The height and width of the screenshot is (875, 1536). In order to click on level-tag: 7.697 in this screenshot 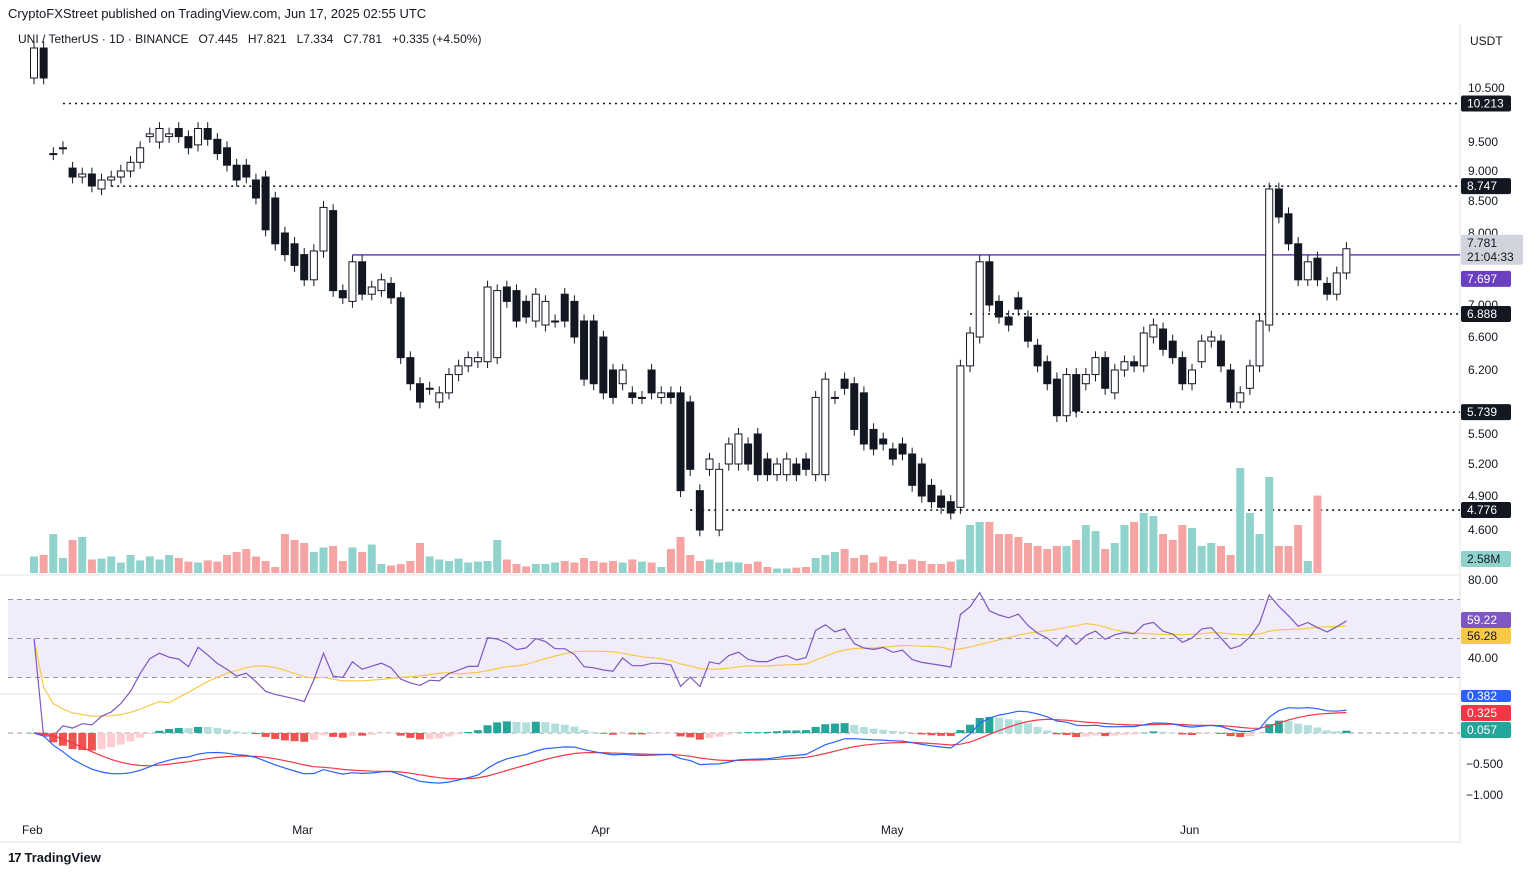, I will do `click(1482, 279)`.